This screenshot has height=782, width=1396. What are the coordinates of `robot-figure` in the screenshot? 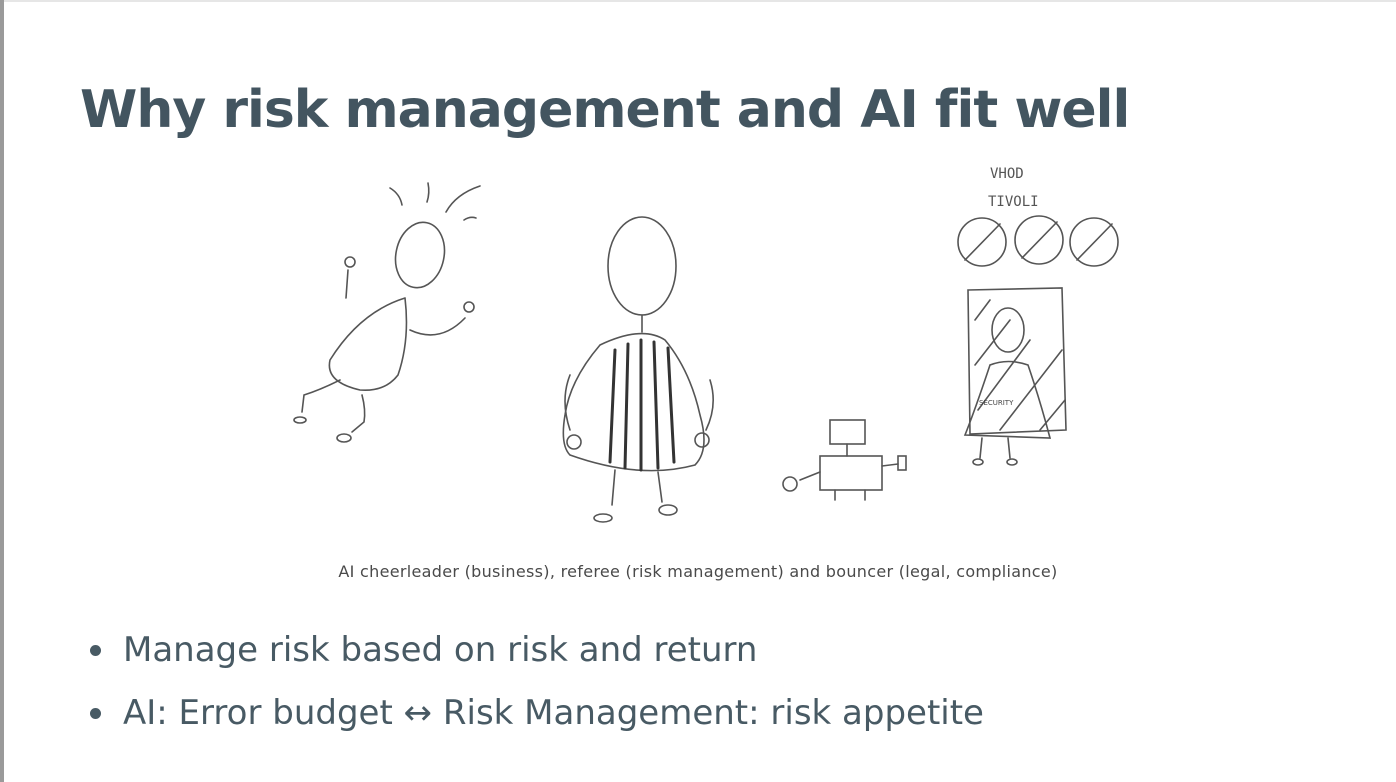 It's located at (844, 460).